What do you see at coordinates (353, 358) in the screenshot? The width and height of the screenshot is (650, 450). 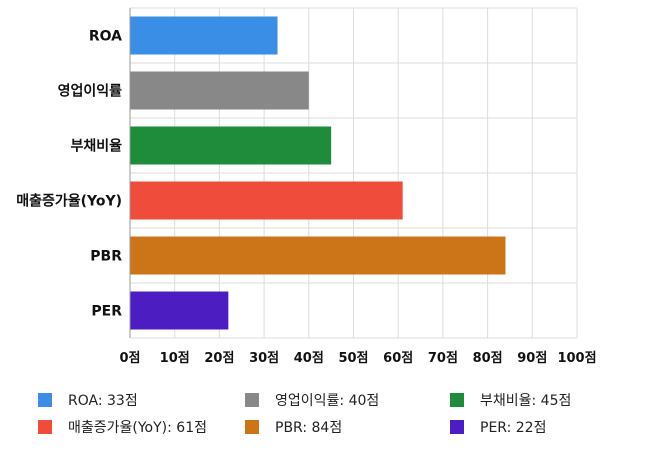 I see `x-tick-label: 50점` at bounding box center [353, 358].